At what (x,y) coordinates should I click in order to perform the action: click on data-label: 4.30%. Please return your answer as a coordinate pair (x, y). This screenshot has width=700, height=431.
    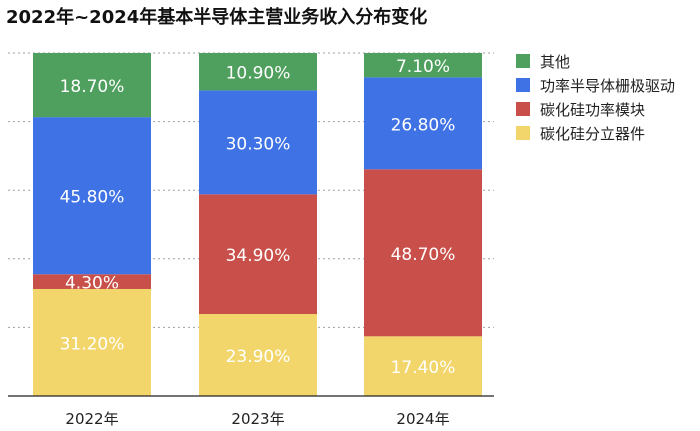
    Looking at the image, I should click on (92, 284).